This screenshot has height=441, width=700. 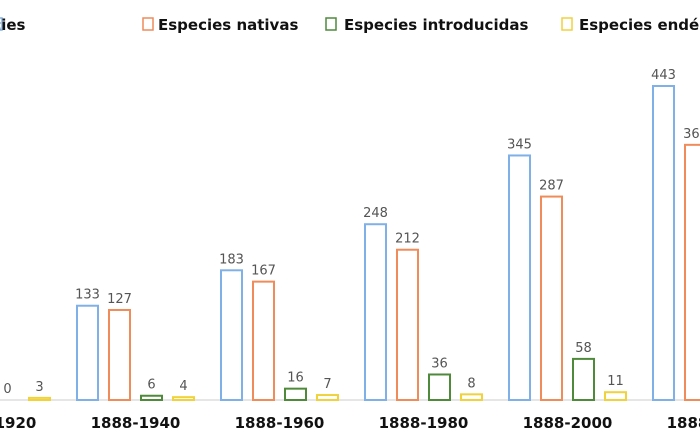 What do you see at coordinates (583, 348) in the screenshot?
I see `value-label-3-5: 58` at bounding box center [583, 348].